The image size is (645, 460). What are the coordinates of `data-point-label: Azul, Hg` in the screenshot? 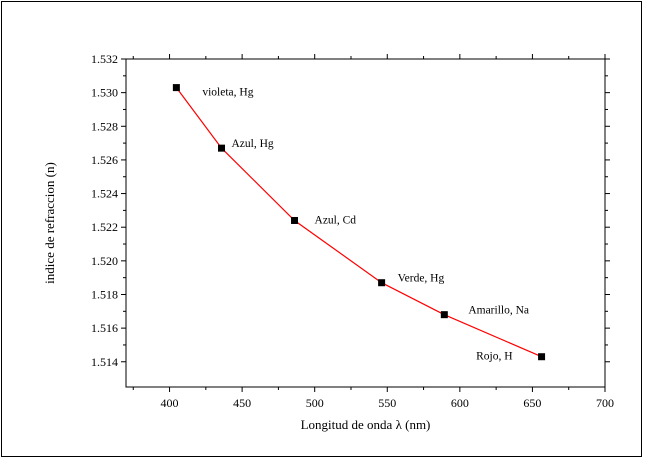 It's located at (253, 144).